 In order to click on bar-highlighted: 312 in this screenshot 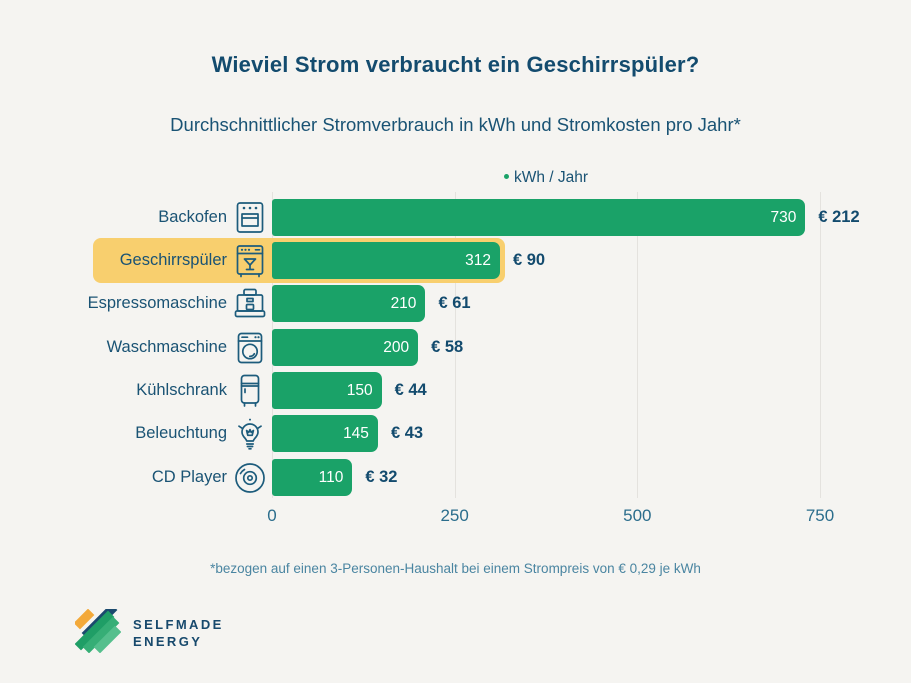, I will do `click(386, 260)`.